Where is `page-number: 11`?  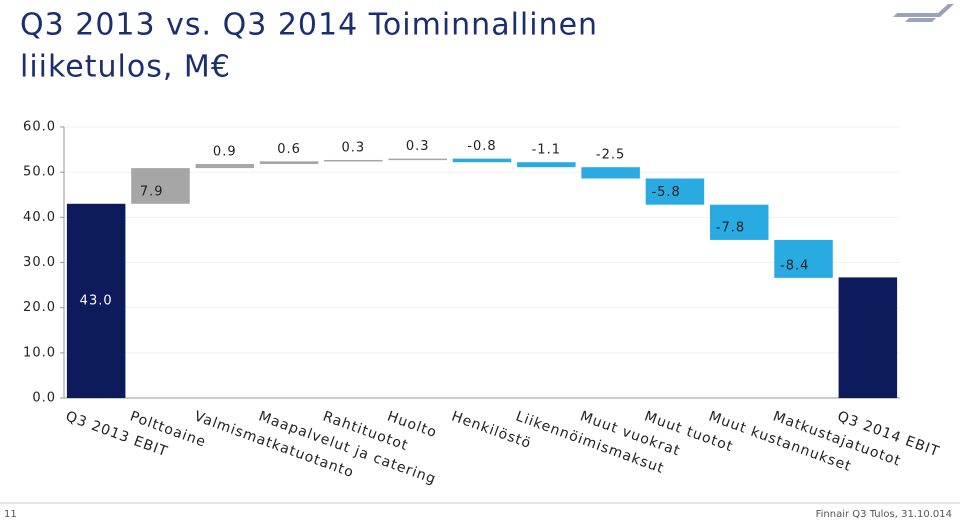
page-number: 11 is located at coordinates (10, 514).